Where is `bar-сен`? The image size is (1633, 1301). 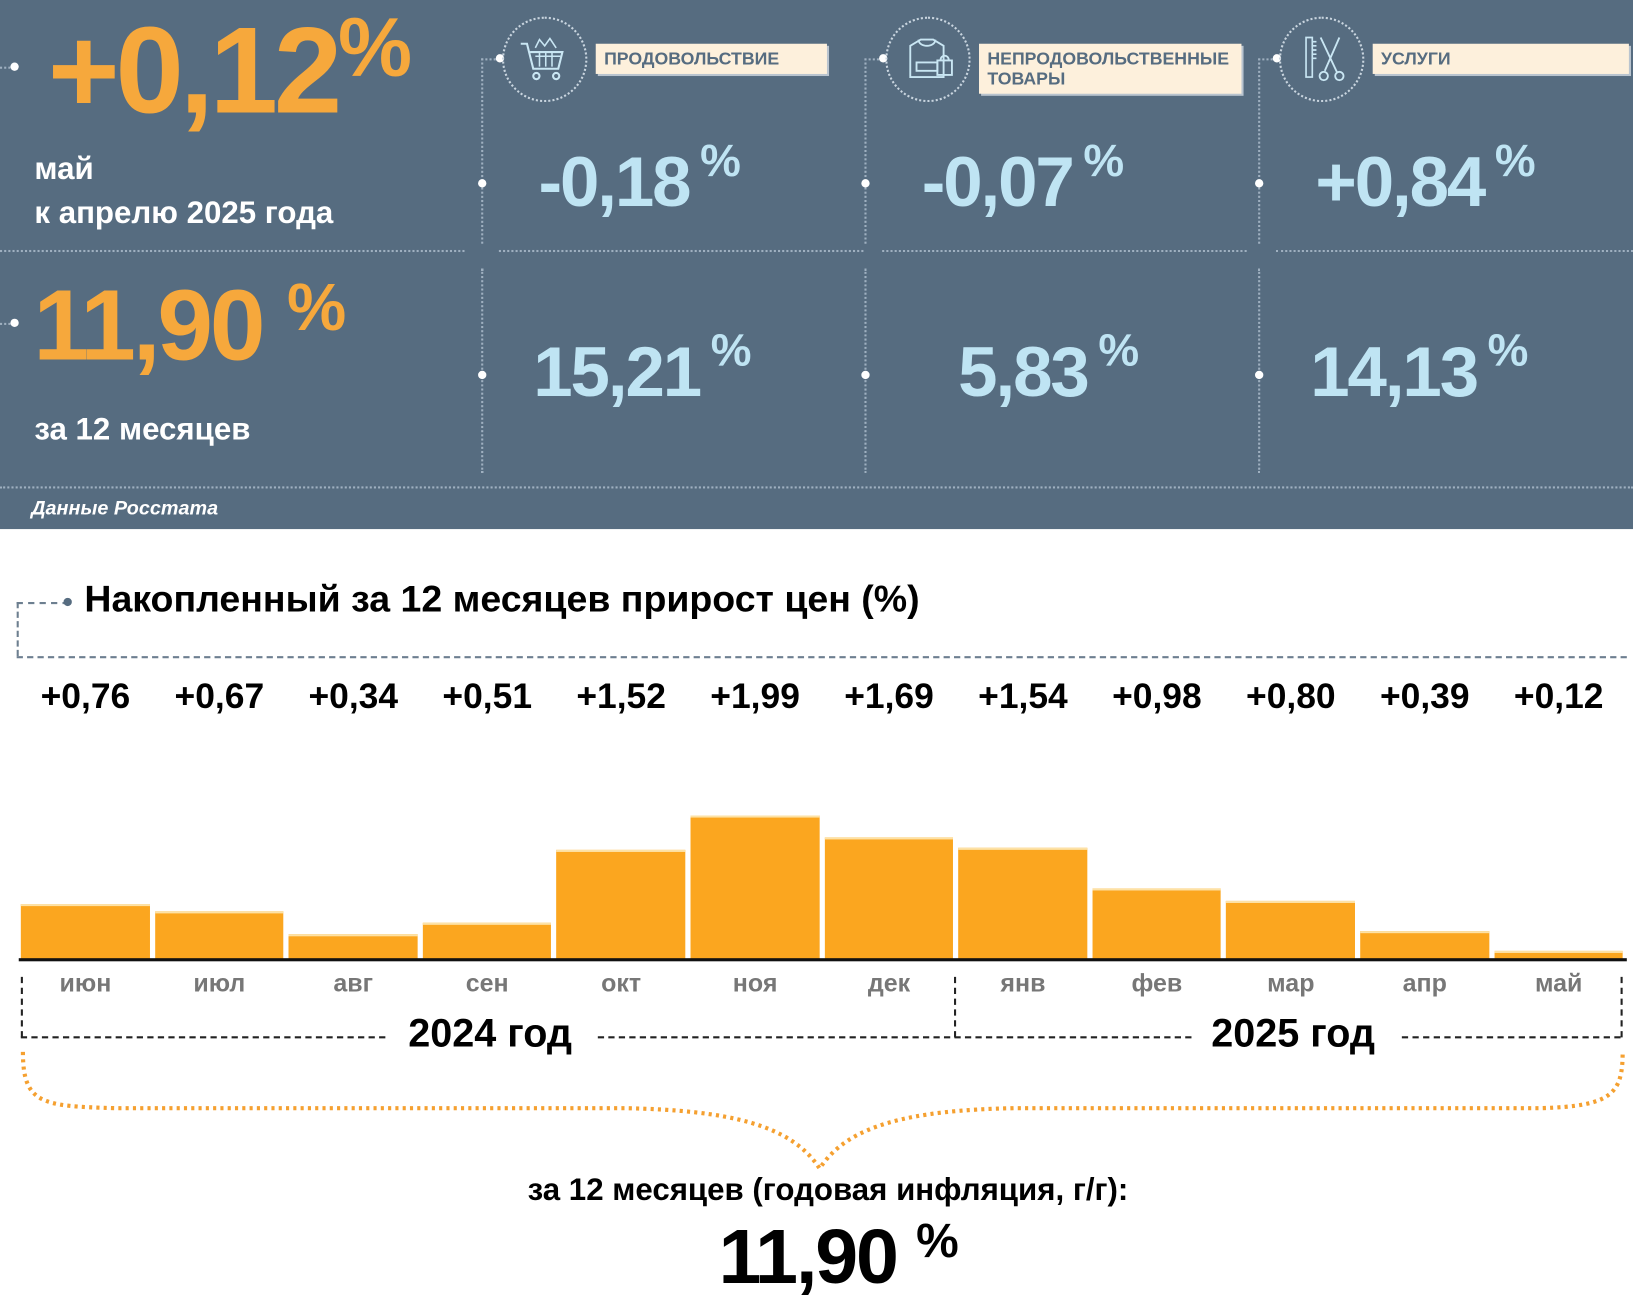 bar-сен is located at coordinates (487, 941).